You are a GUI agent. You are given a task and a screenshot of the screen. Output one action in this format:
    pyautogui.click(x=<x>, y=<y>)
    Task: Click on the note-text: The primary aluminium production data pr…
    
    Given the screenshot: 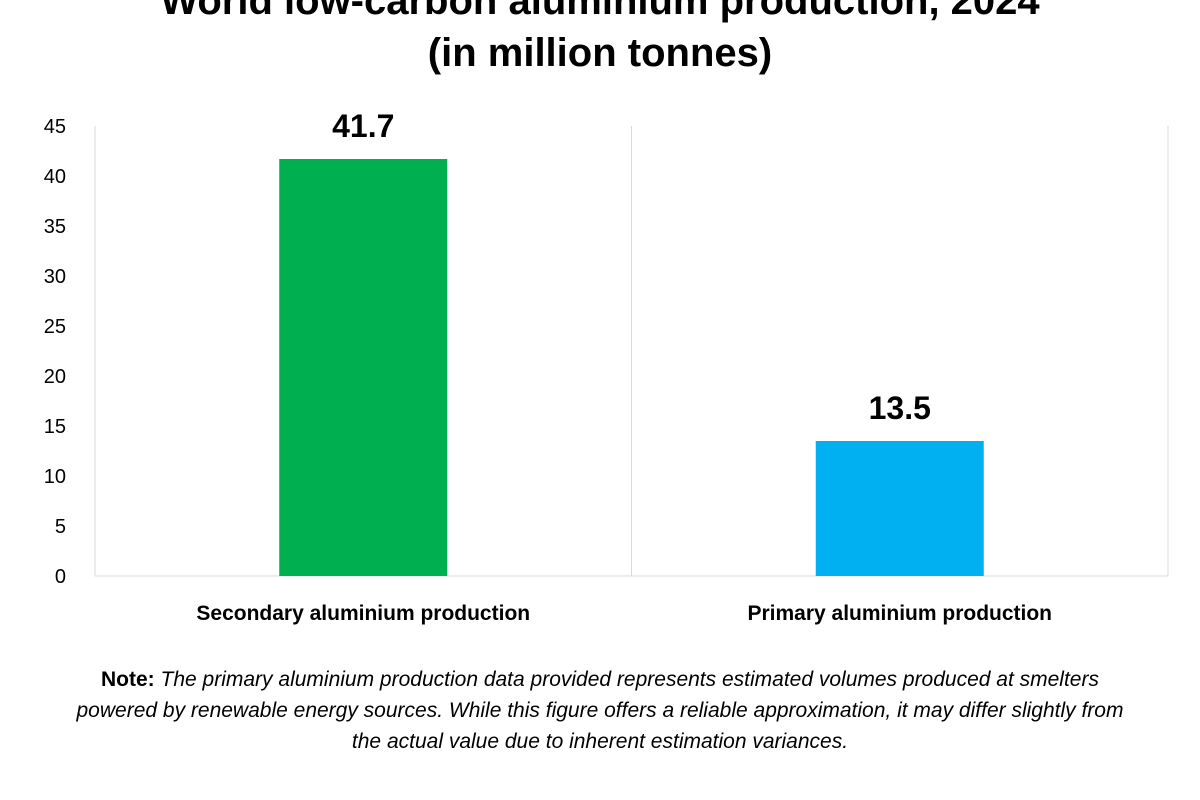 What is the action you would take?
    pyautogui.click(x=600, y=710)
    